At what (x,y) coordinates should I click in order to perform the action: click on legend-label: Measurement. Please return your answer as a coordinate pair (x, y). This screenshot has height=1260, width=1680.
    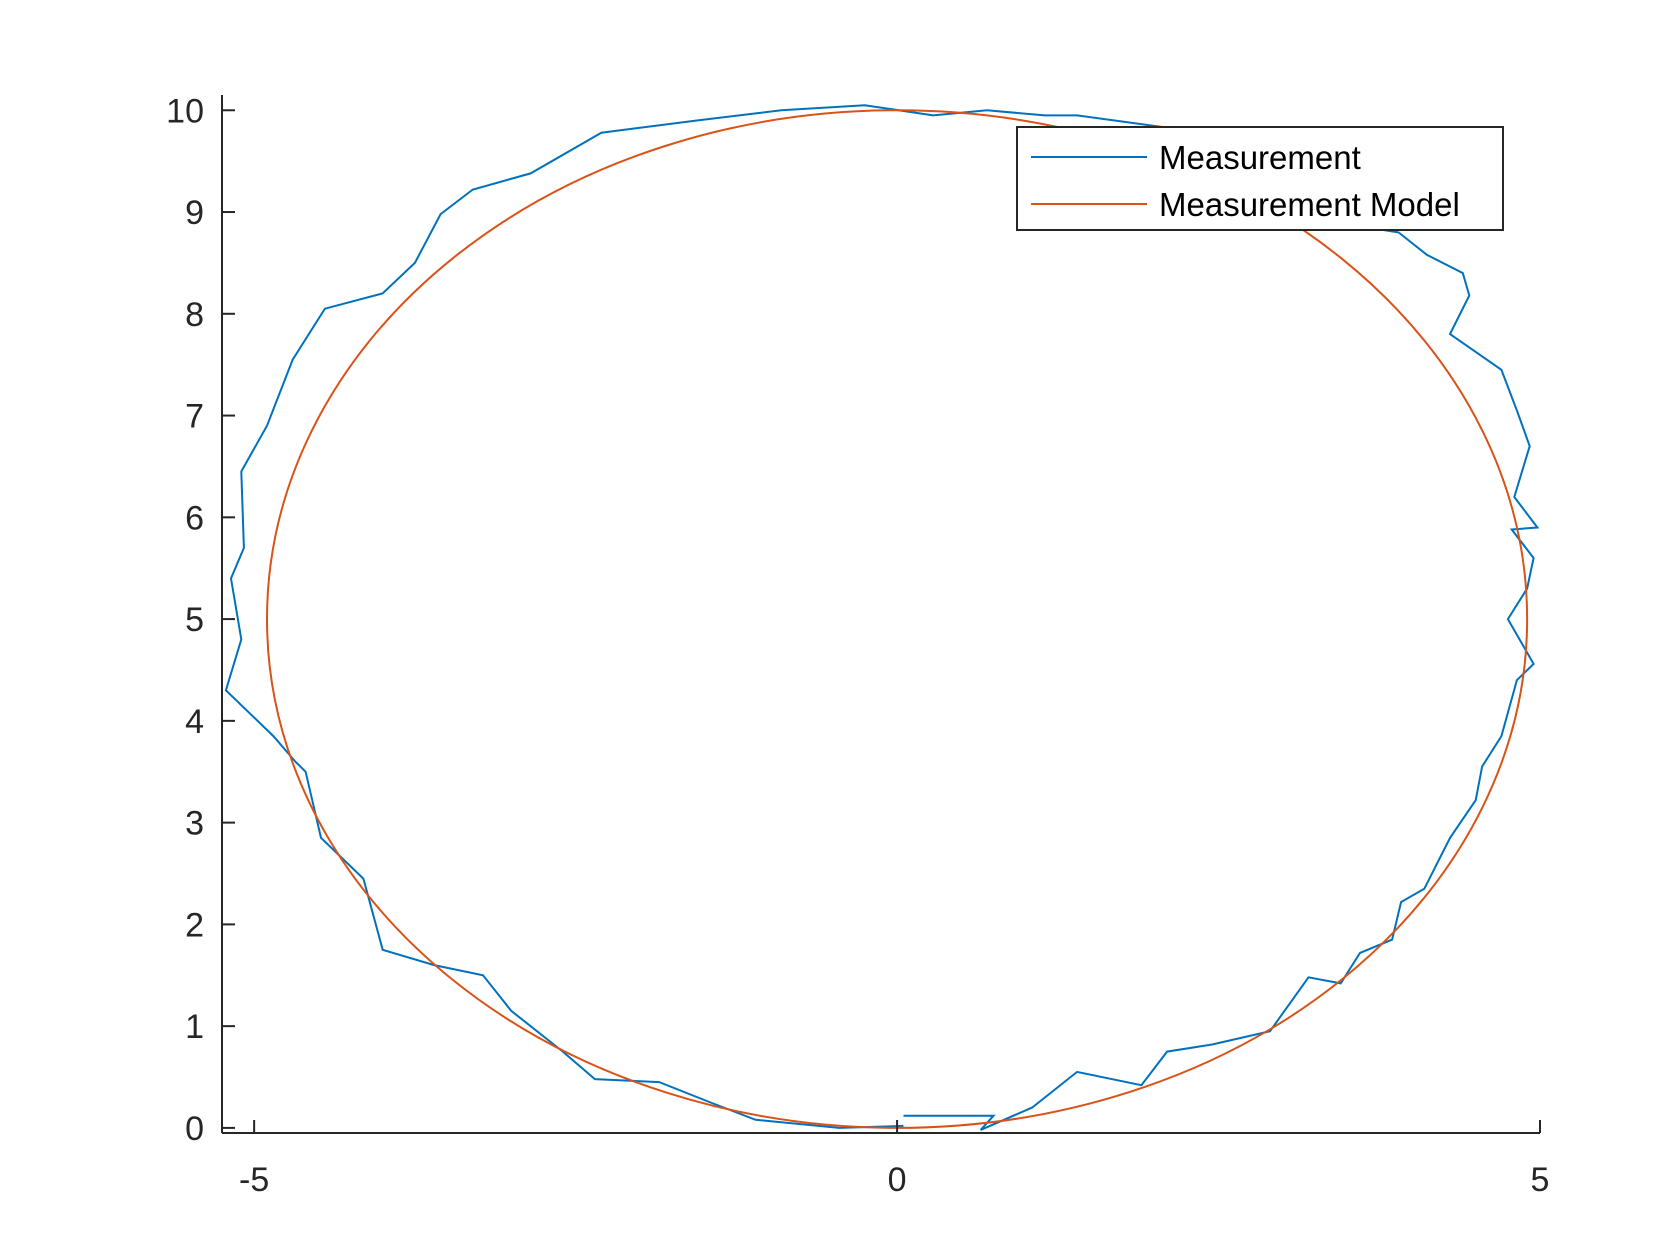
    Looking at the image, I should click on (1260, 157).